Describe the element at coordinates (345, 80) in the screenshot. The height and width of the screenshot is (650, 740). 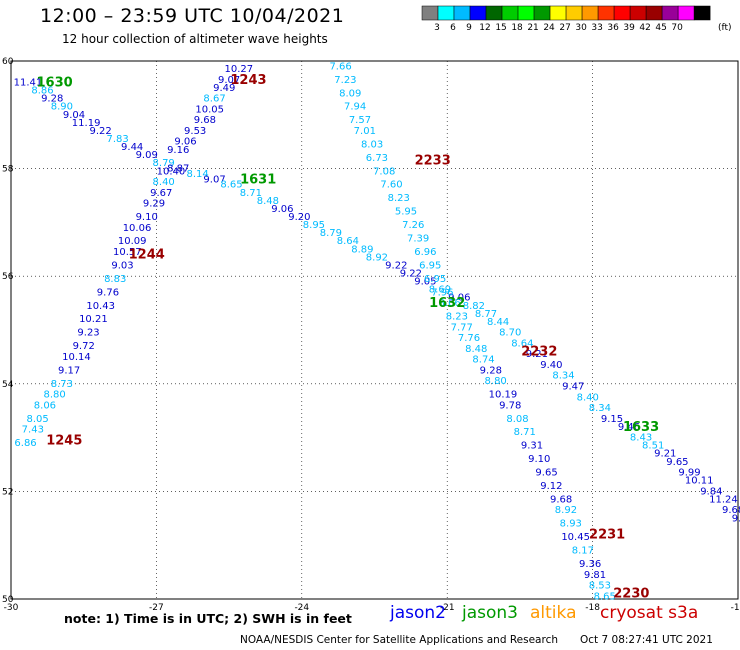
I see `wave-height-point: 7.23` at that location.